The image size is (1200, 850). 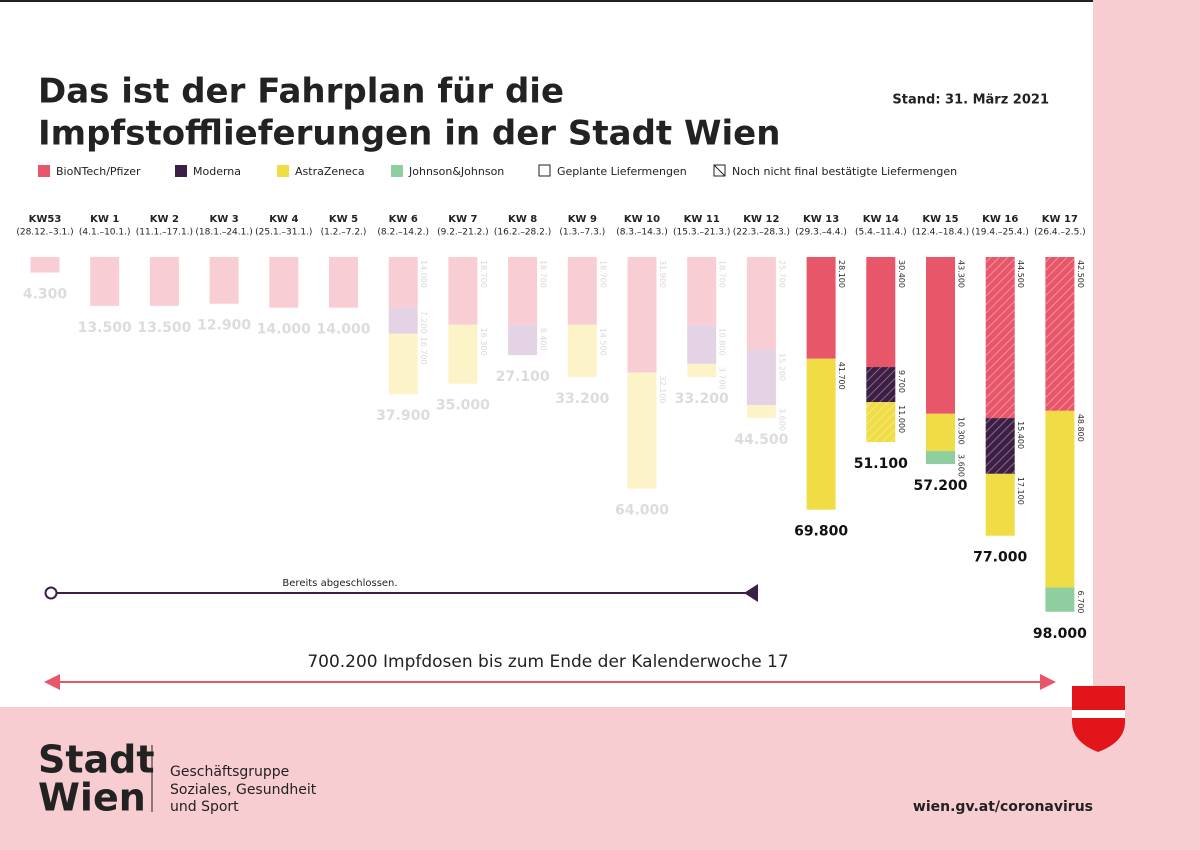 What do you see at coordinates (582, 219) in the screenshot?
I see `x-tick-label: KW 9` at bounding box center [582, 219].